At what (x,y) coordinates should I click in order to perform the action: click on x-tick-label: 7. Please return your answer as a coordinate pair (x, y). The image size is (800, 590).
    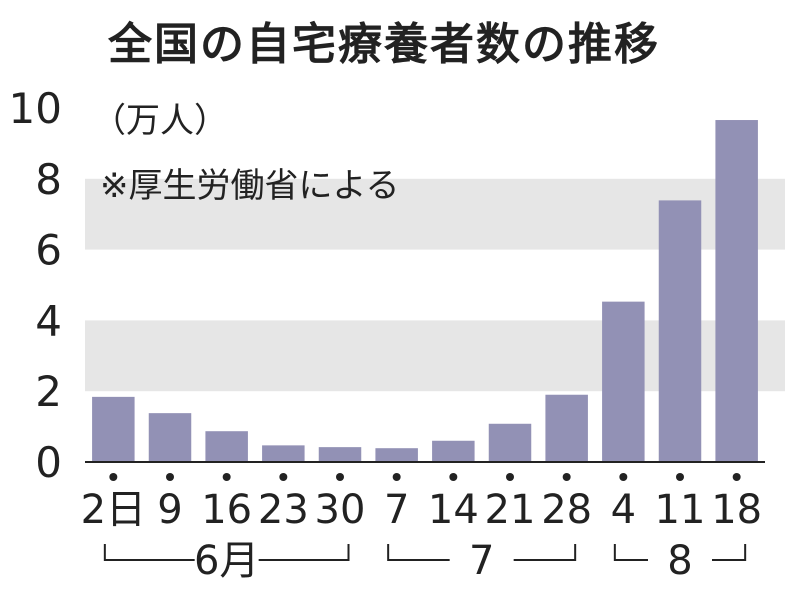
    Looking at the image, I should click on (396, 510).